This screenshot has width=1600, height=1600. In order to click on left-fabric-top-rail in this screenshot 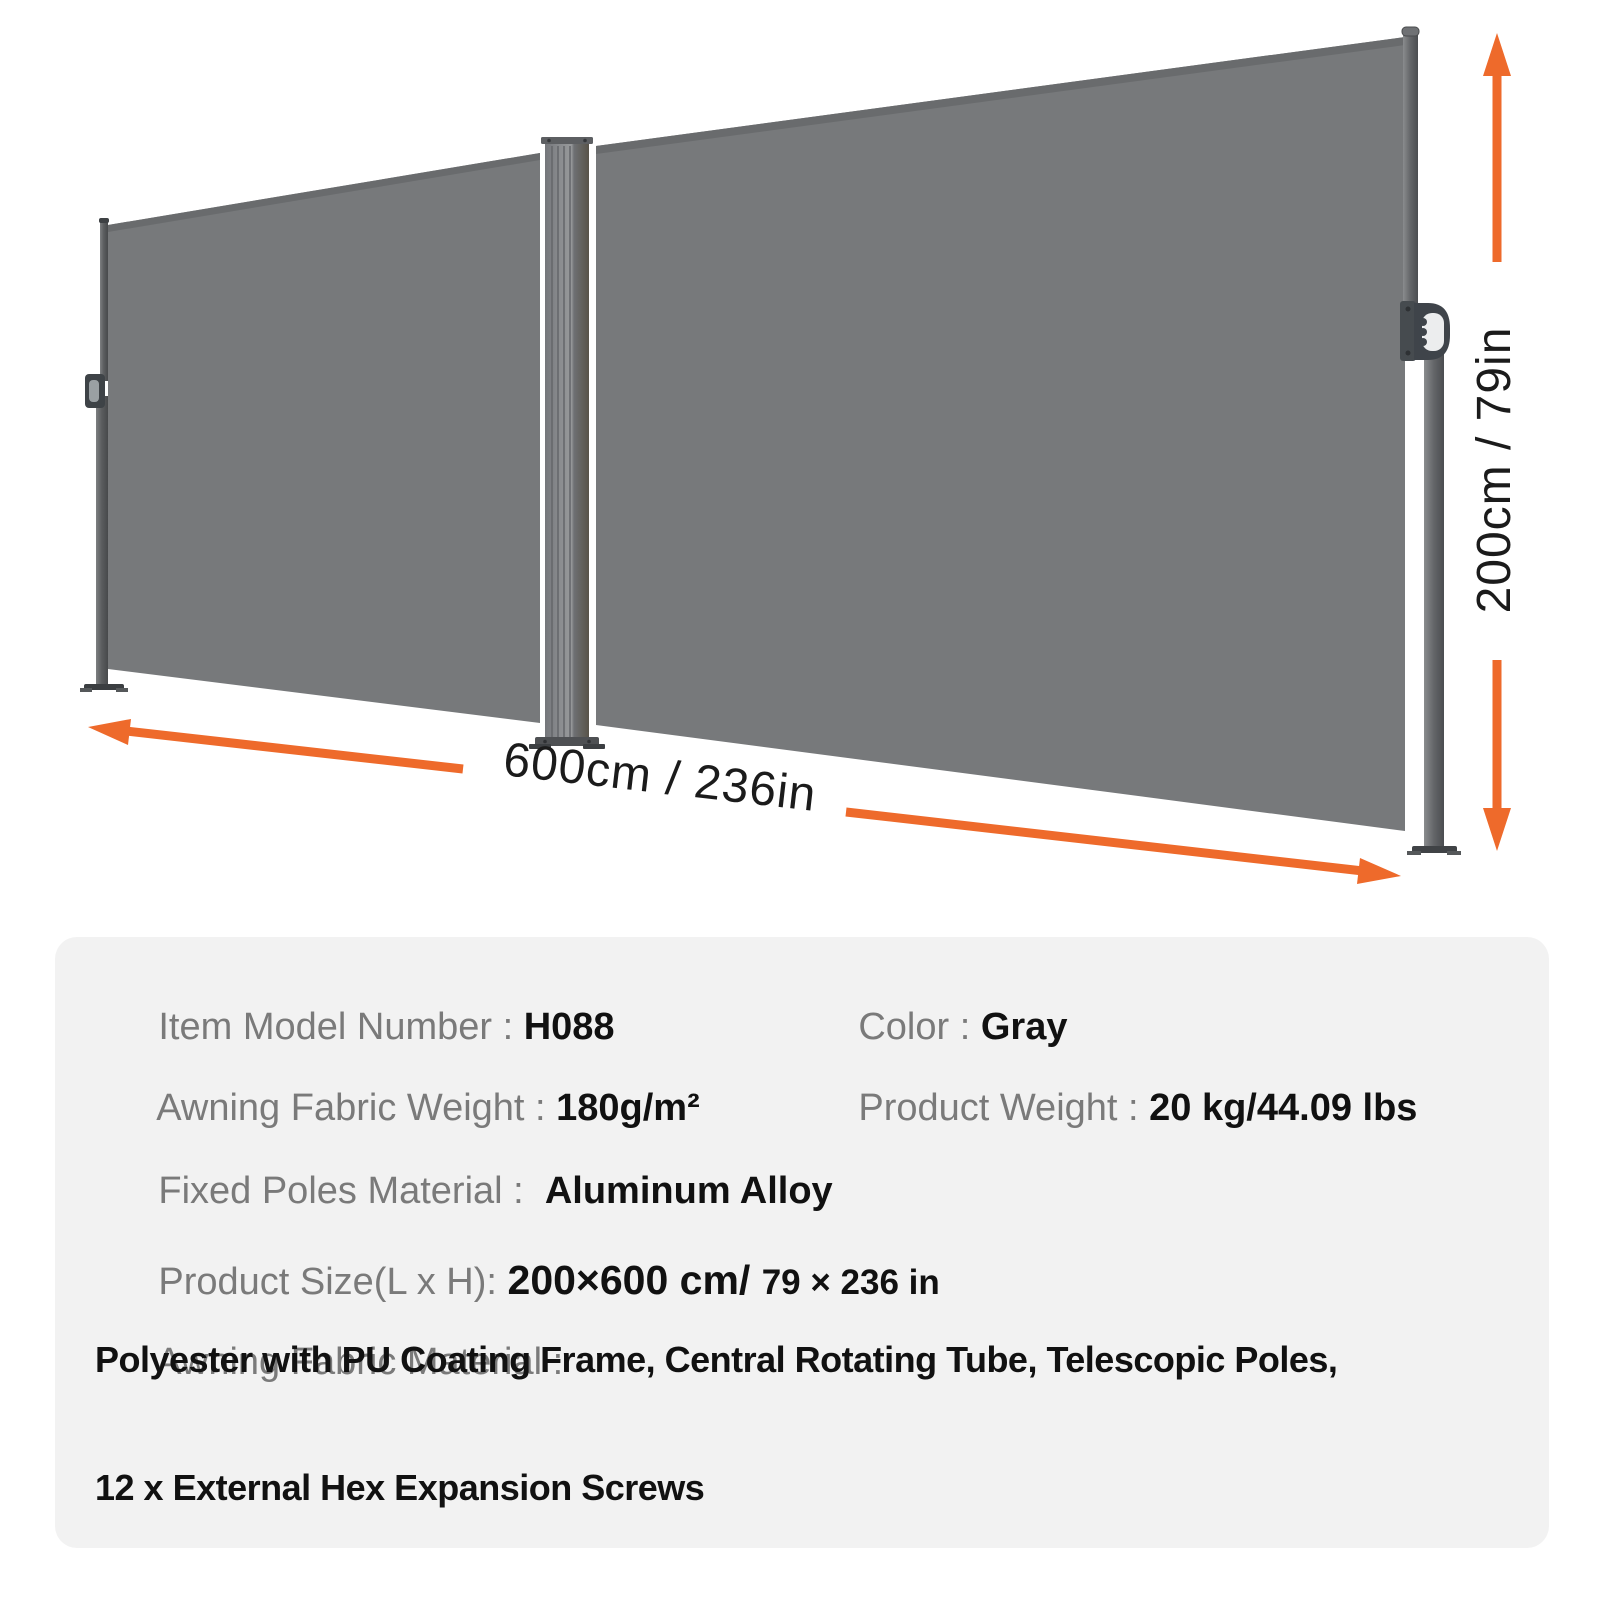, I will do `click(324, 192)`.